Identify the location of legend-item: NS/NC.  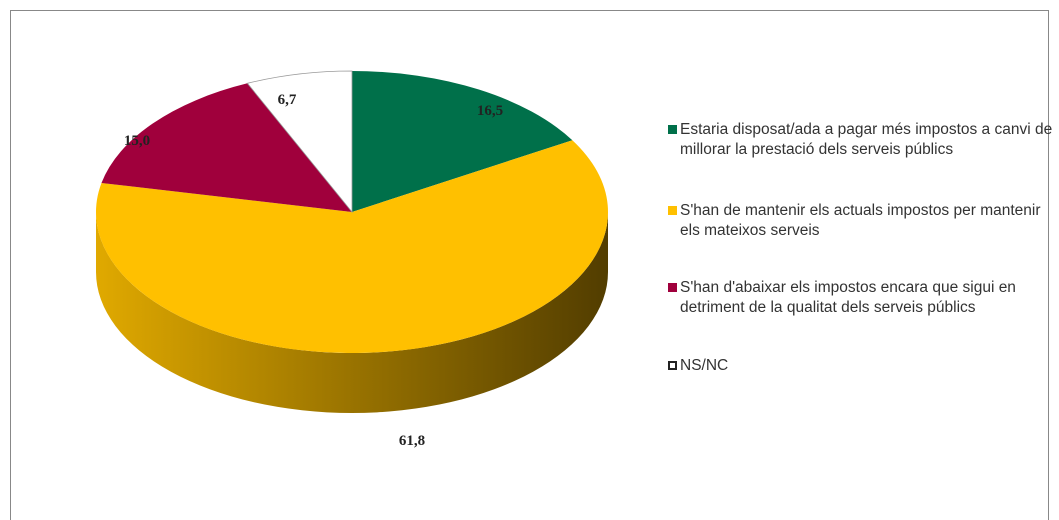
(860, 366).